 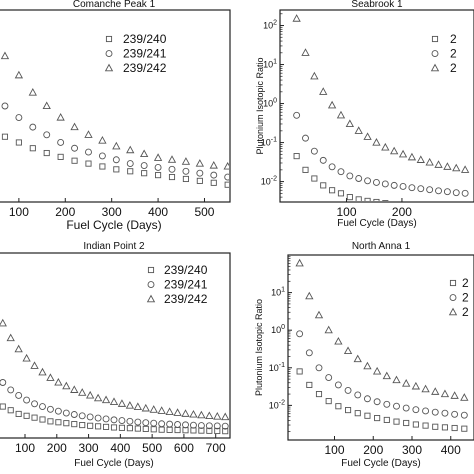 What do you see at coordinates (376, 223) in the screenshot?
I see `x-axis-label: Fuel Cycle (Days)` at bounding box center [376, 223].